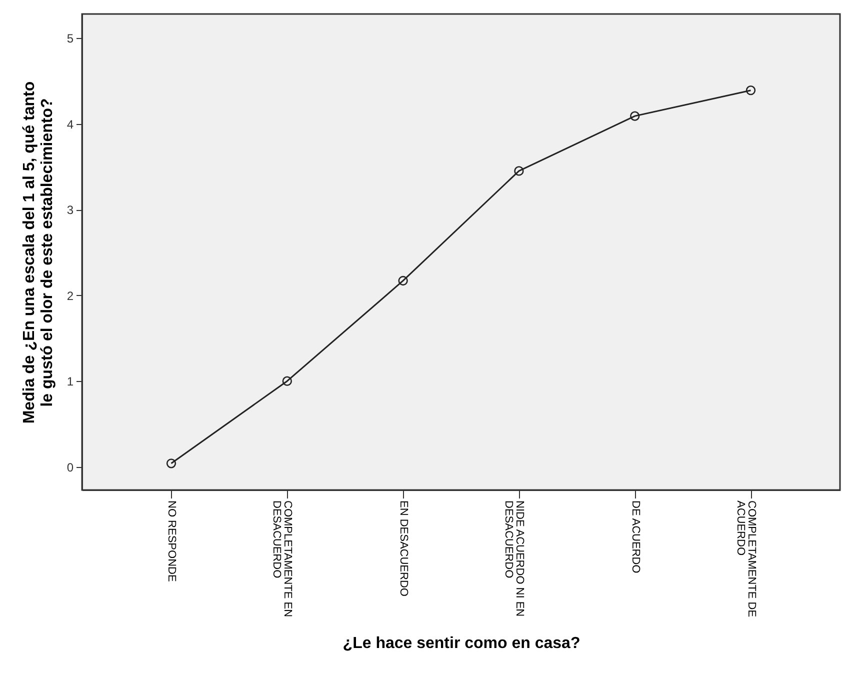  I want to click on y-tick-label: 0, so click(70, 467).